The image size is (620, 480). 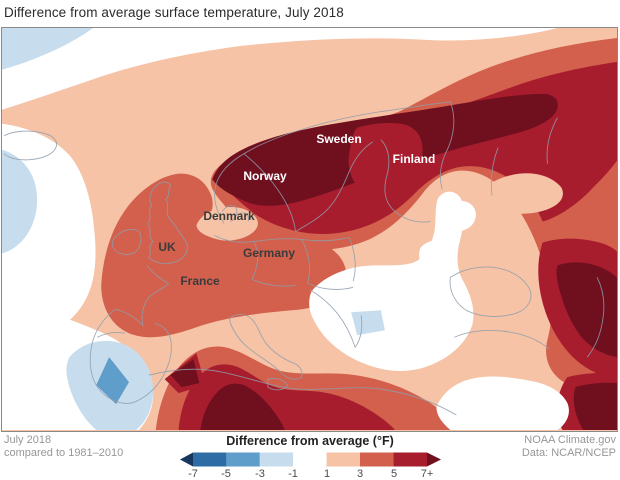 I want to click on coast-france, so click(x=142, y=296).